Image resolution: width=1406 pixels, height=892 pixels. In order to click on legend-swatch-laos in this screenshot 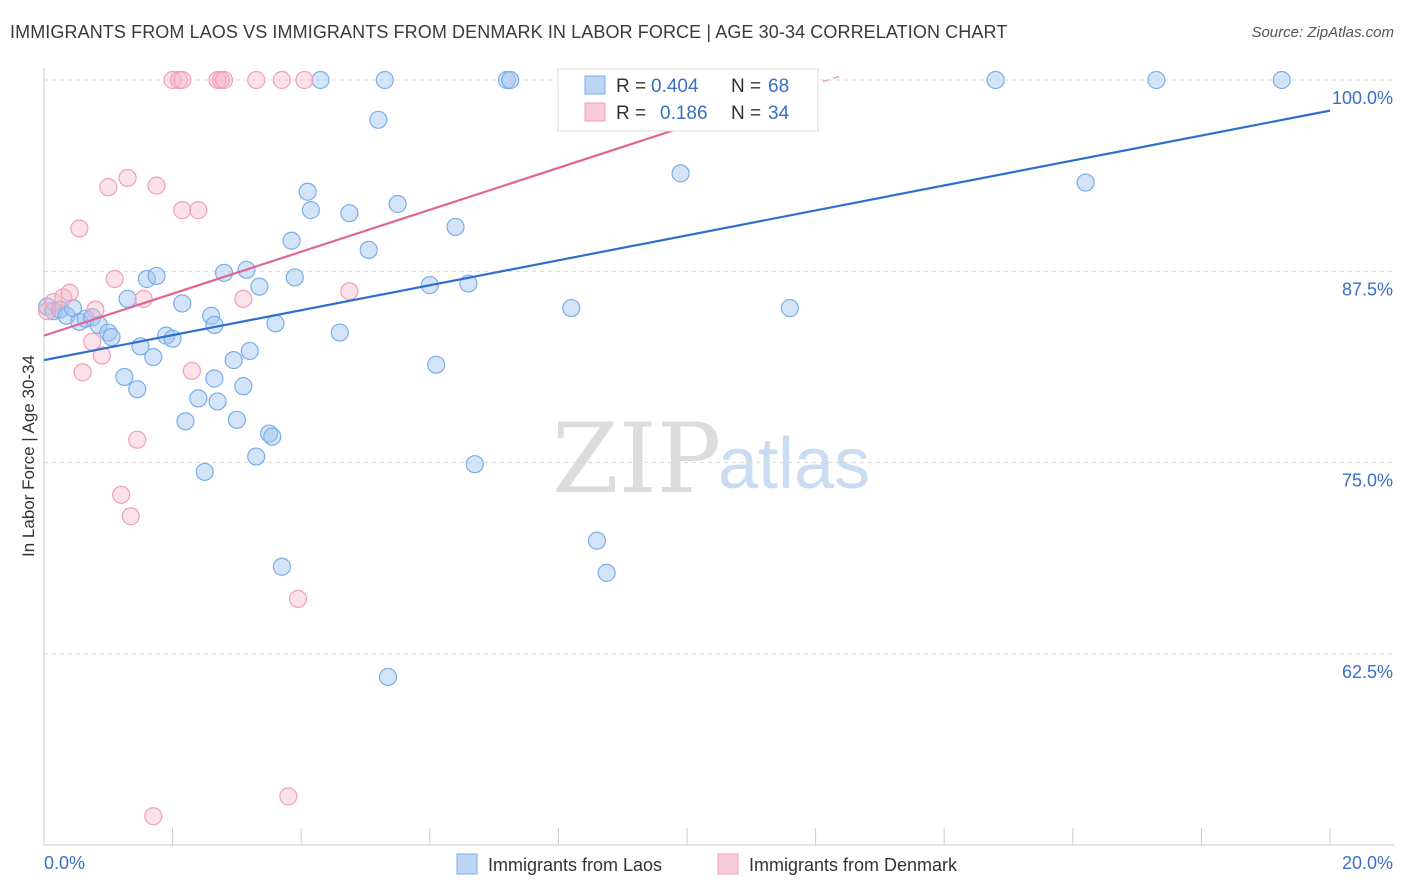, I will do `click(595, 85)`.